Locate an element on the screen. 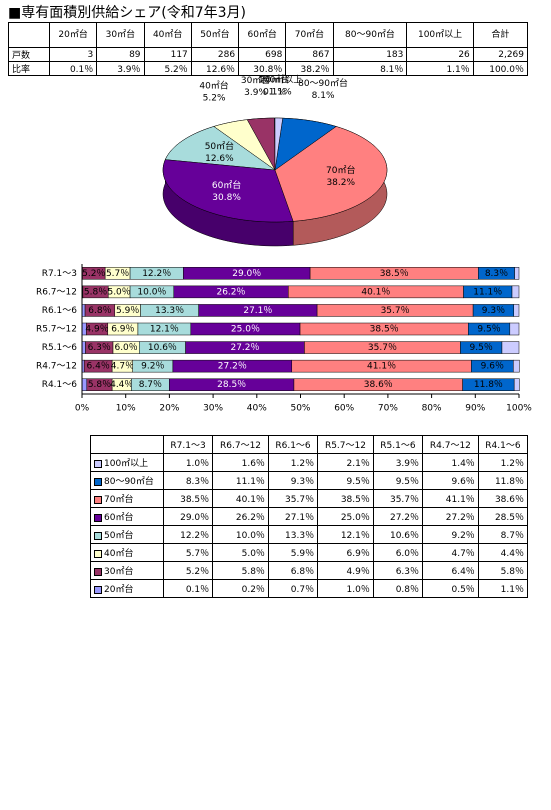  table-cell: 38.2％ is located at coordinates (309, 68).